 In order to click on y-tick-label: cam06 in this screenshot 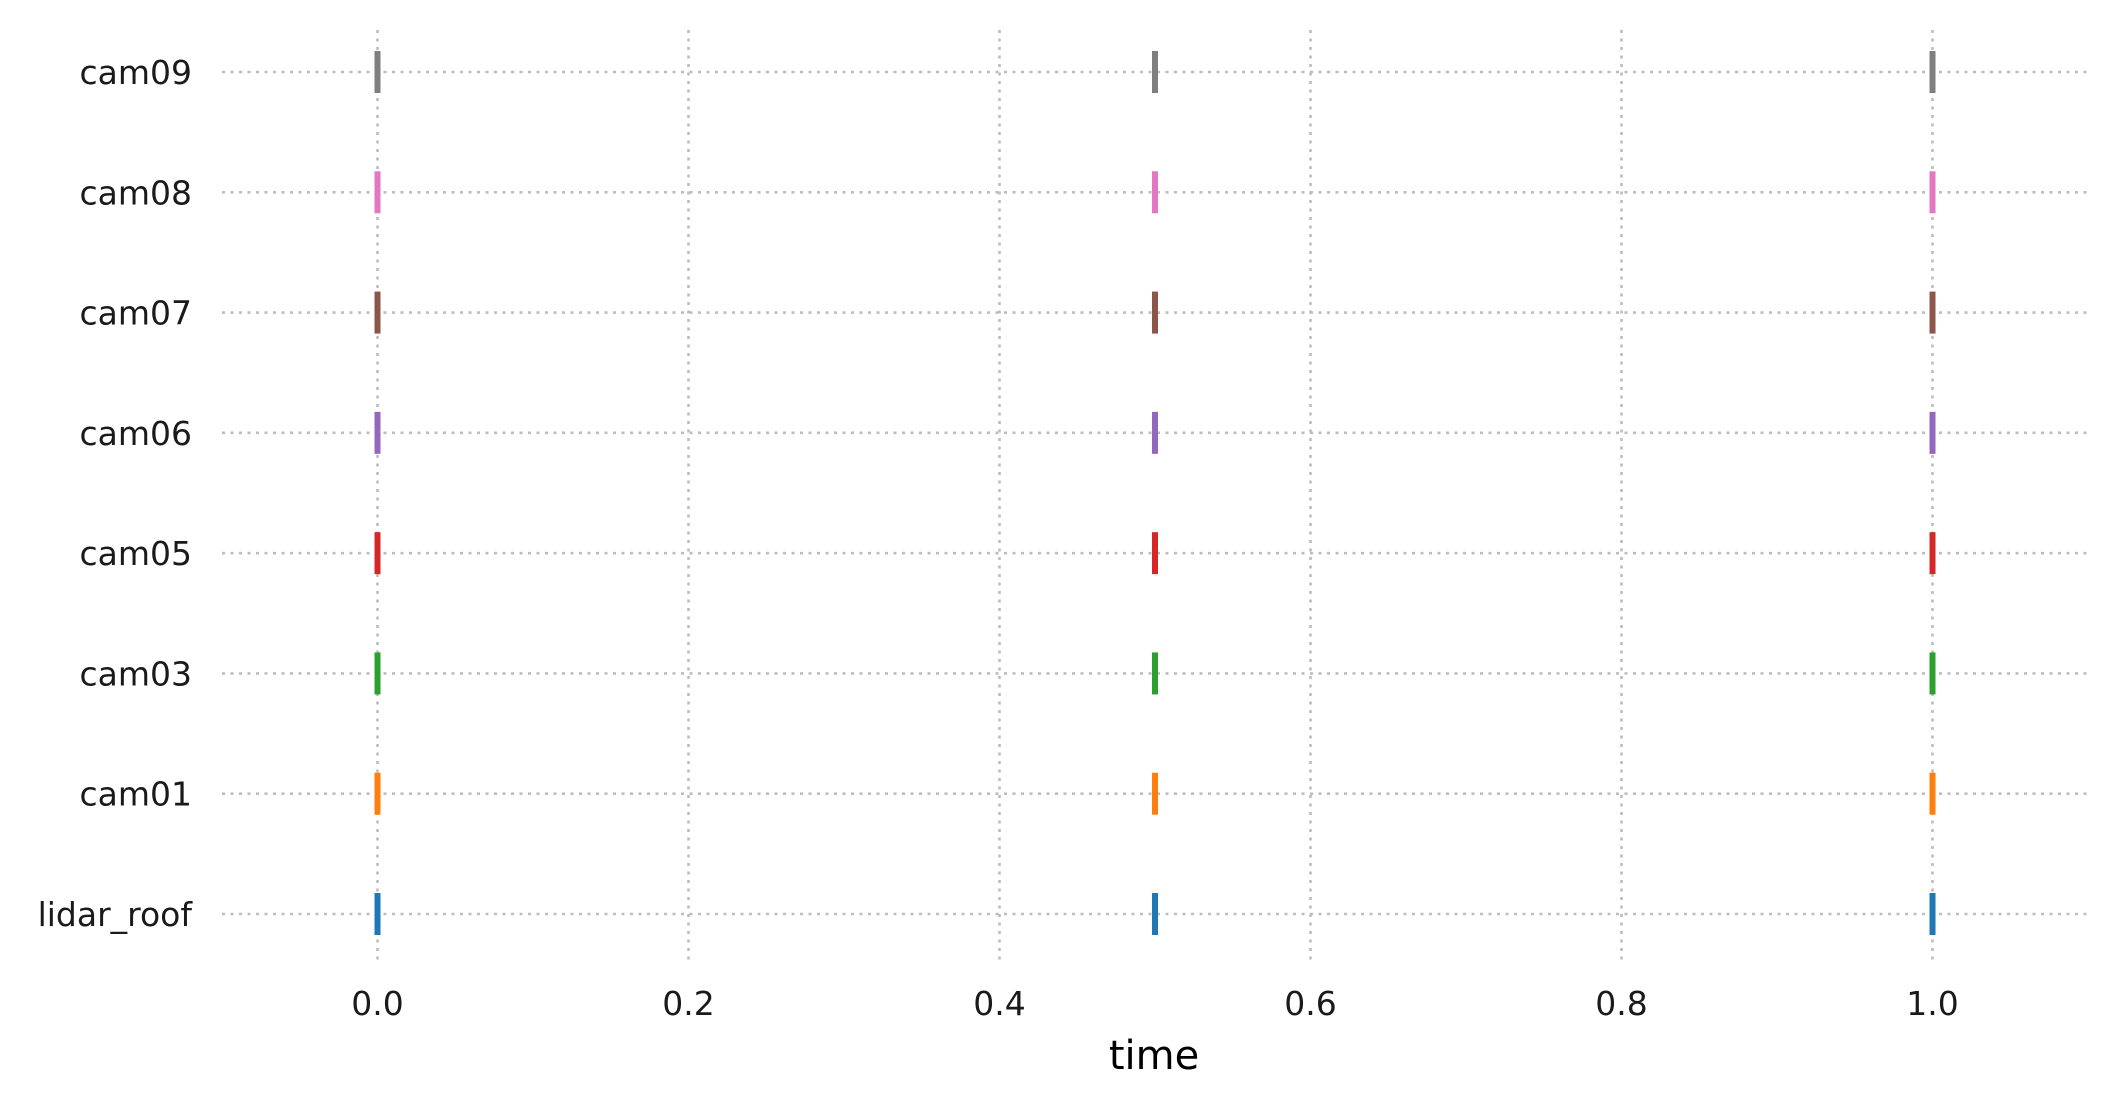, I will do `click(135, 433)`.